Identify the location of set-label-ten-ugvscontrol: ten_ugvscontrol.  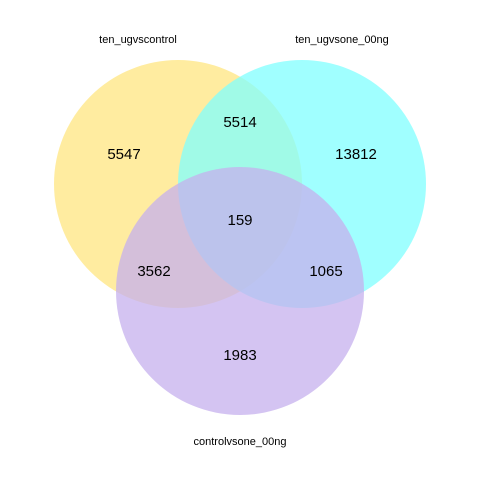
(138, 40).